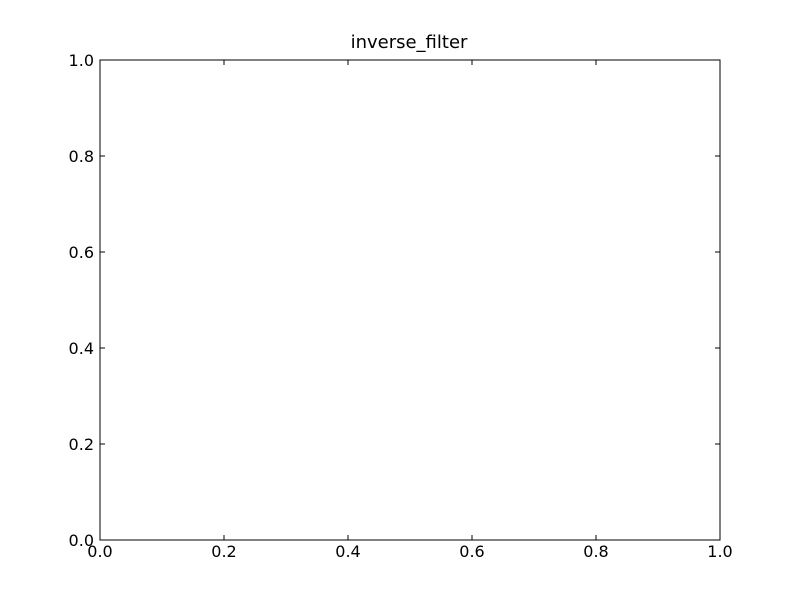  What do you see at coordinates (595, 551) in the screenshot?
I see `x-tick-label: 0.8` at bounding box center [595, 551].